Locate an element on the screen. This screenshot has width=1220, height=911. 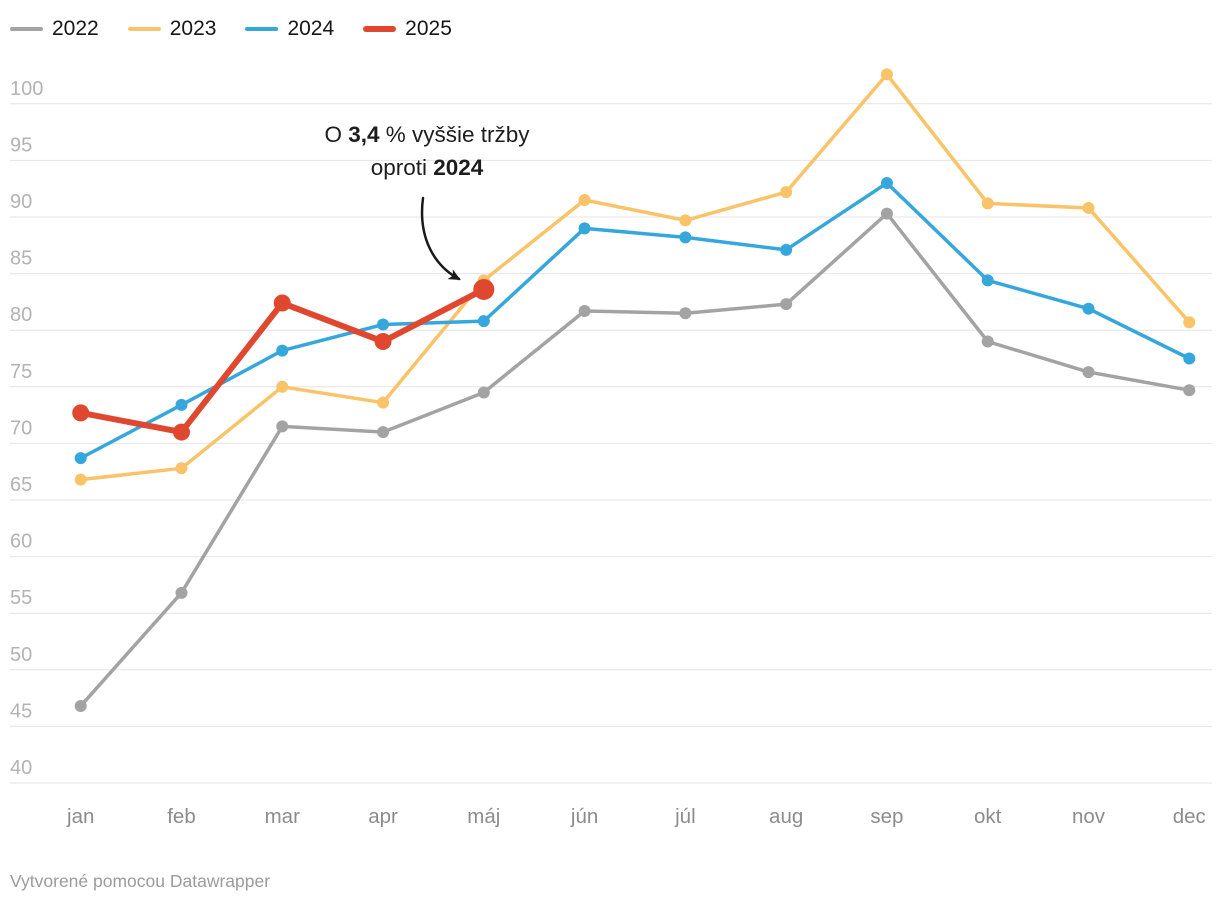
legend-item-2022: 2022 is located at coordinates (54, 29).